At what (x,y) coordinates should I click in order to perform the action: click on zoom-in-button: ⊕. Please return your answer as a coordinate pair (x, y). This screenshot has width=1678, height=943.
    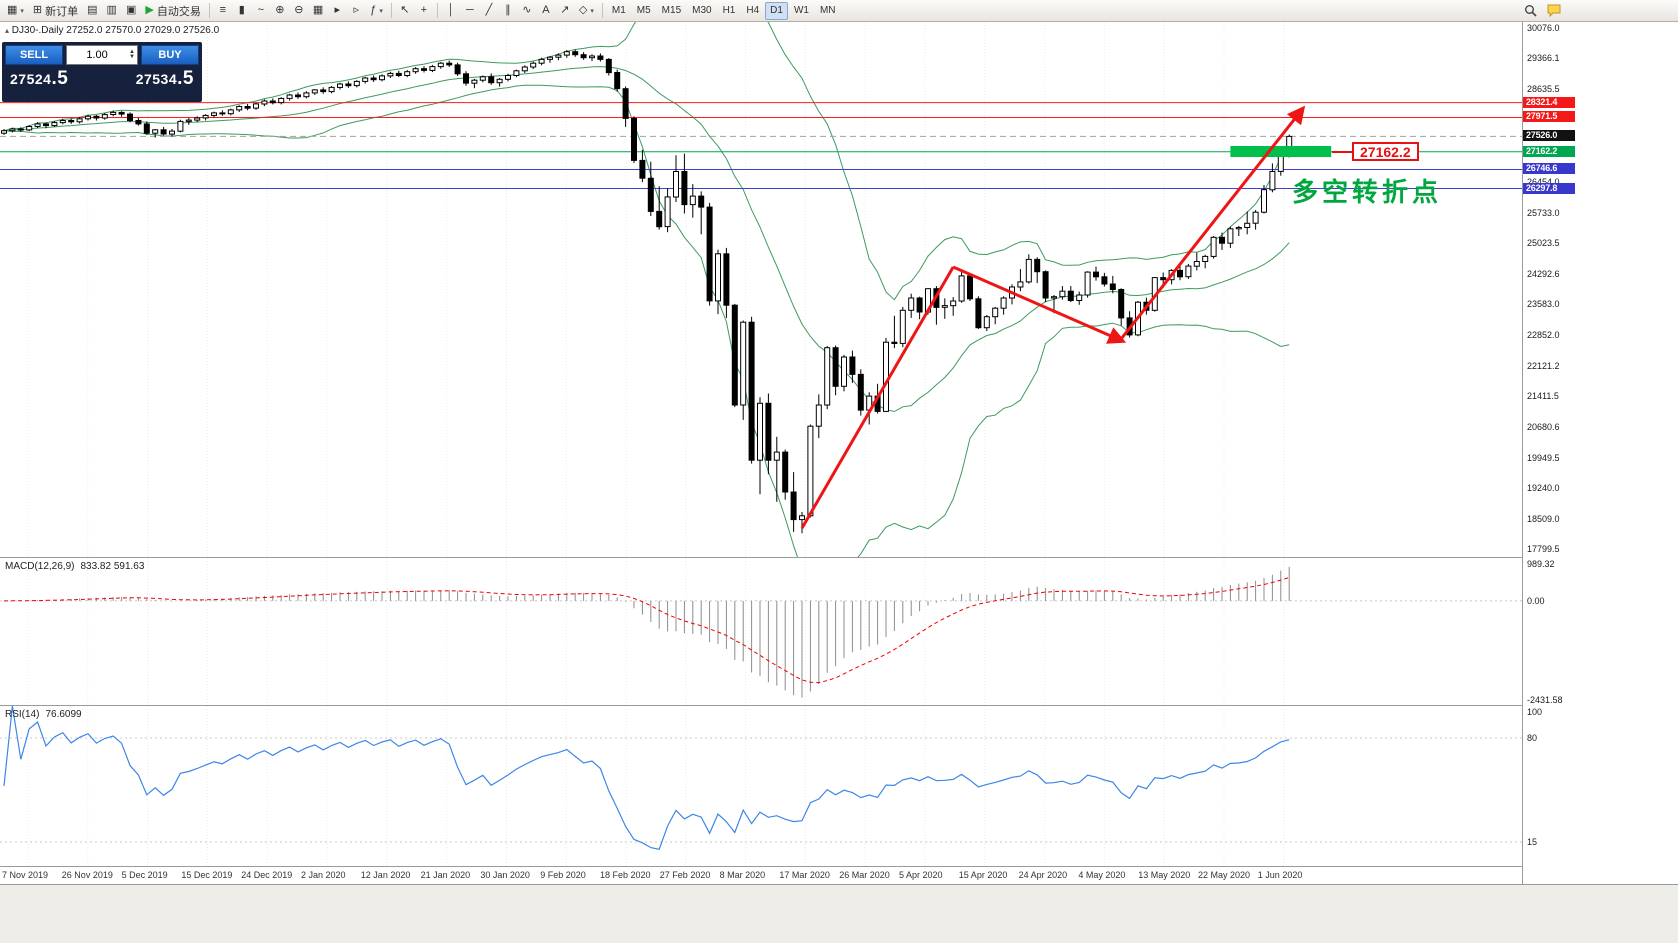
    Looking at the image, I should click on (280, 11).